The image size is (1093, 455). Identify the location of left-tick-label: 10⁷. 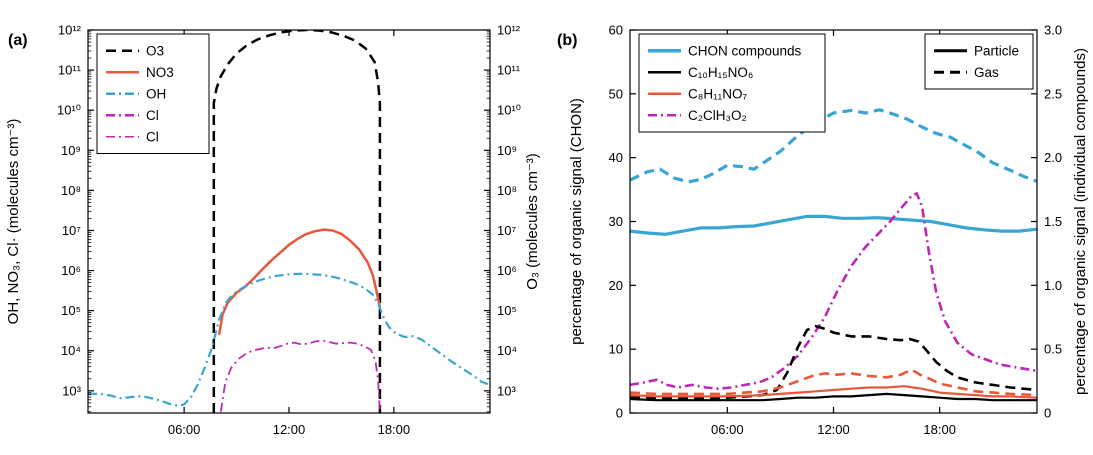
(71, 230).